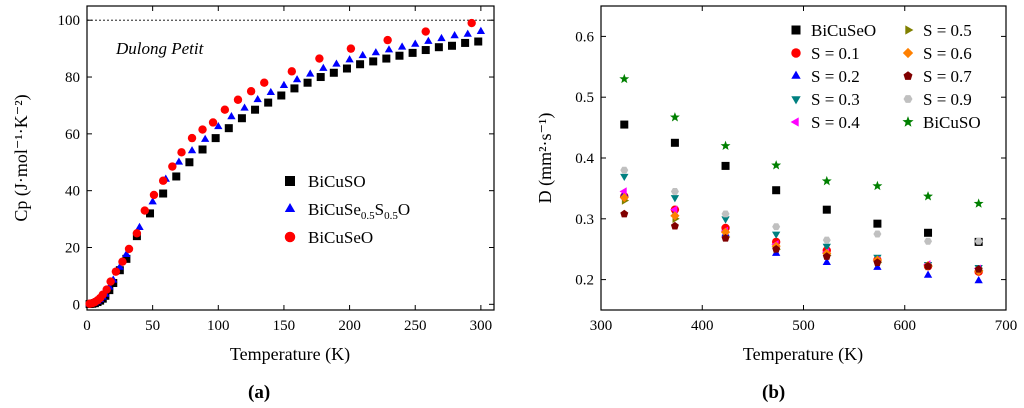 The image size is (1024, 408). What do you see at coordinates (905, 326) in the screenshot?
I see `chart-b-x-tick-label: 600` at bounding box center [905, 326].